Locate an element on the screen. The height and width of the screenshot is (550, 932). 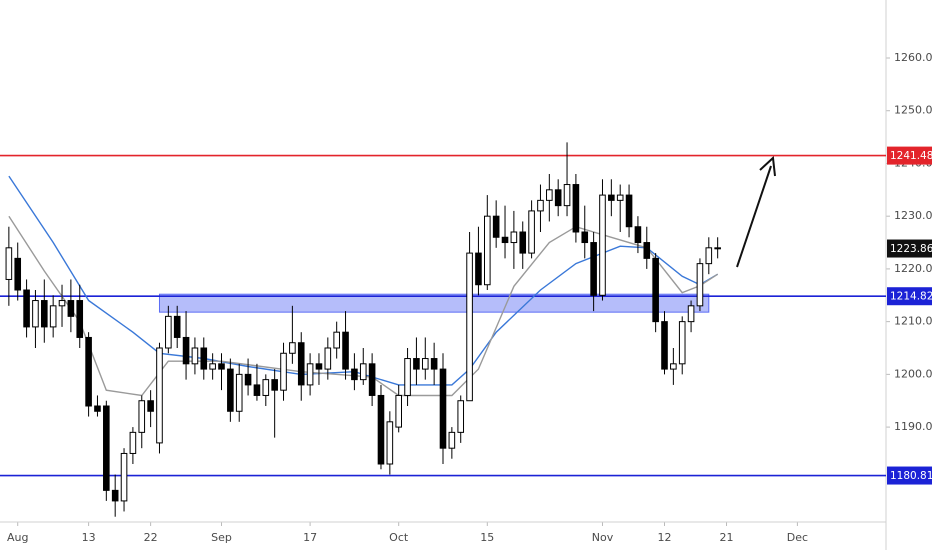
x-tick-label: Sep is located at coordinates (221, 537).